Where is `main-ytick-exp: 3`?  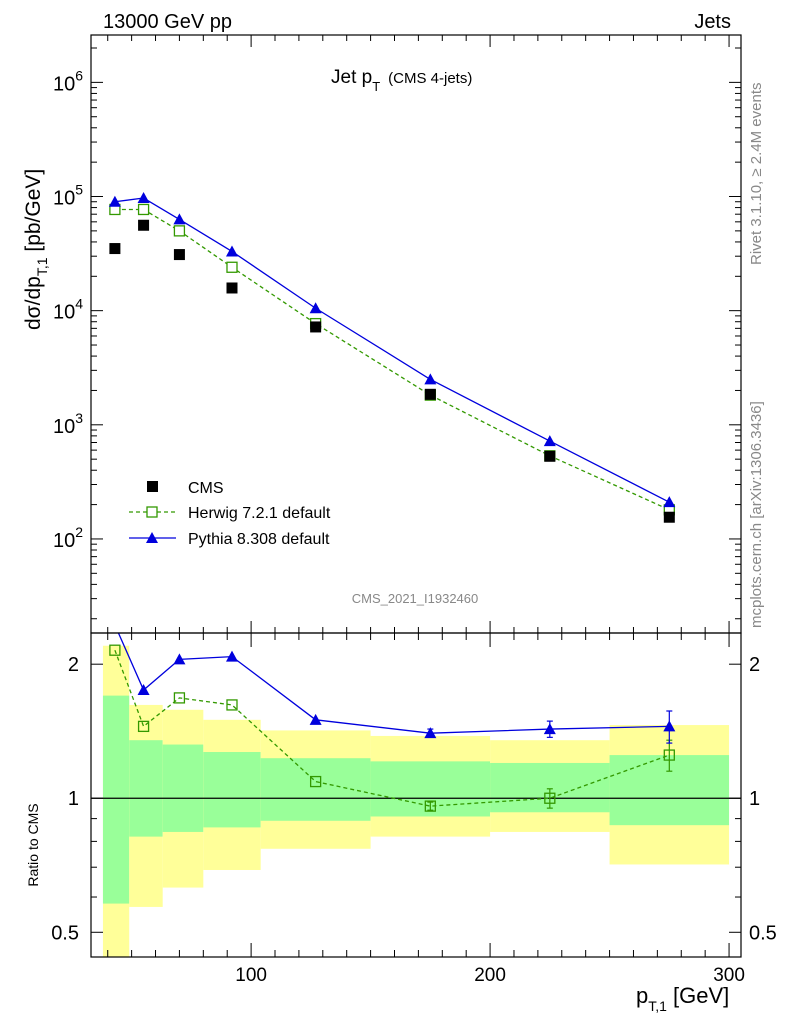 main-ytick-exp: 3 is located at coordinates (79, 418).